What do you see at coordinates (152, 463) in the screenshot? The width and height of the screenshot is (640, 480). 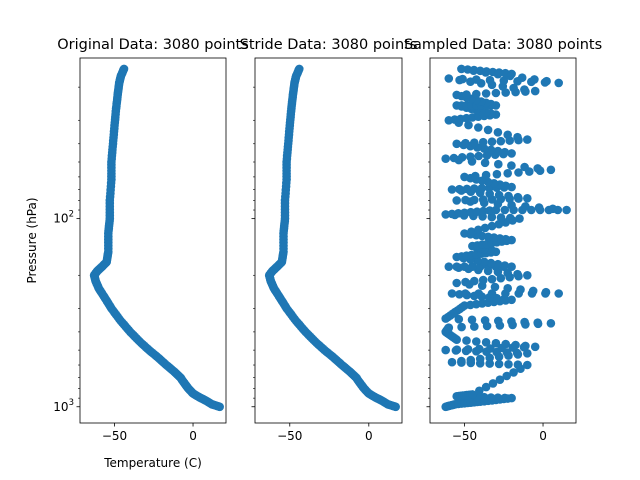 I see `x-axis-label: Temperature (C)` at bounding box center [152, 463].